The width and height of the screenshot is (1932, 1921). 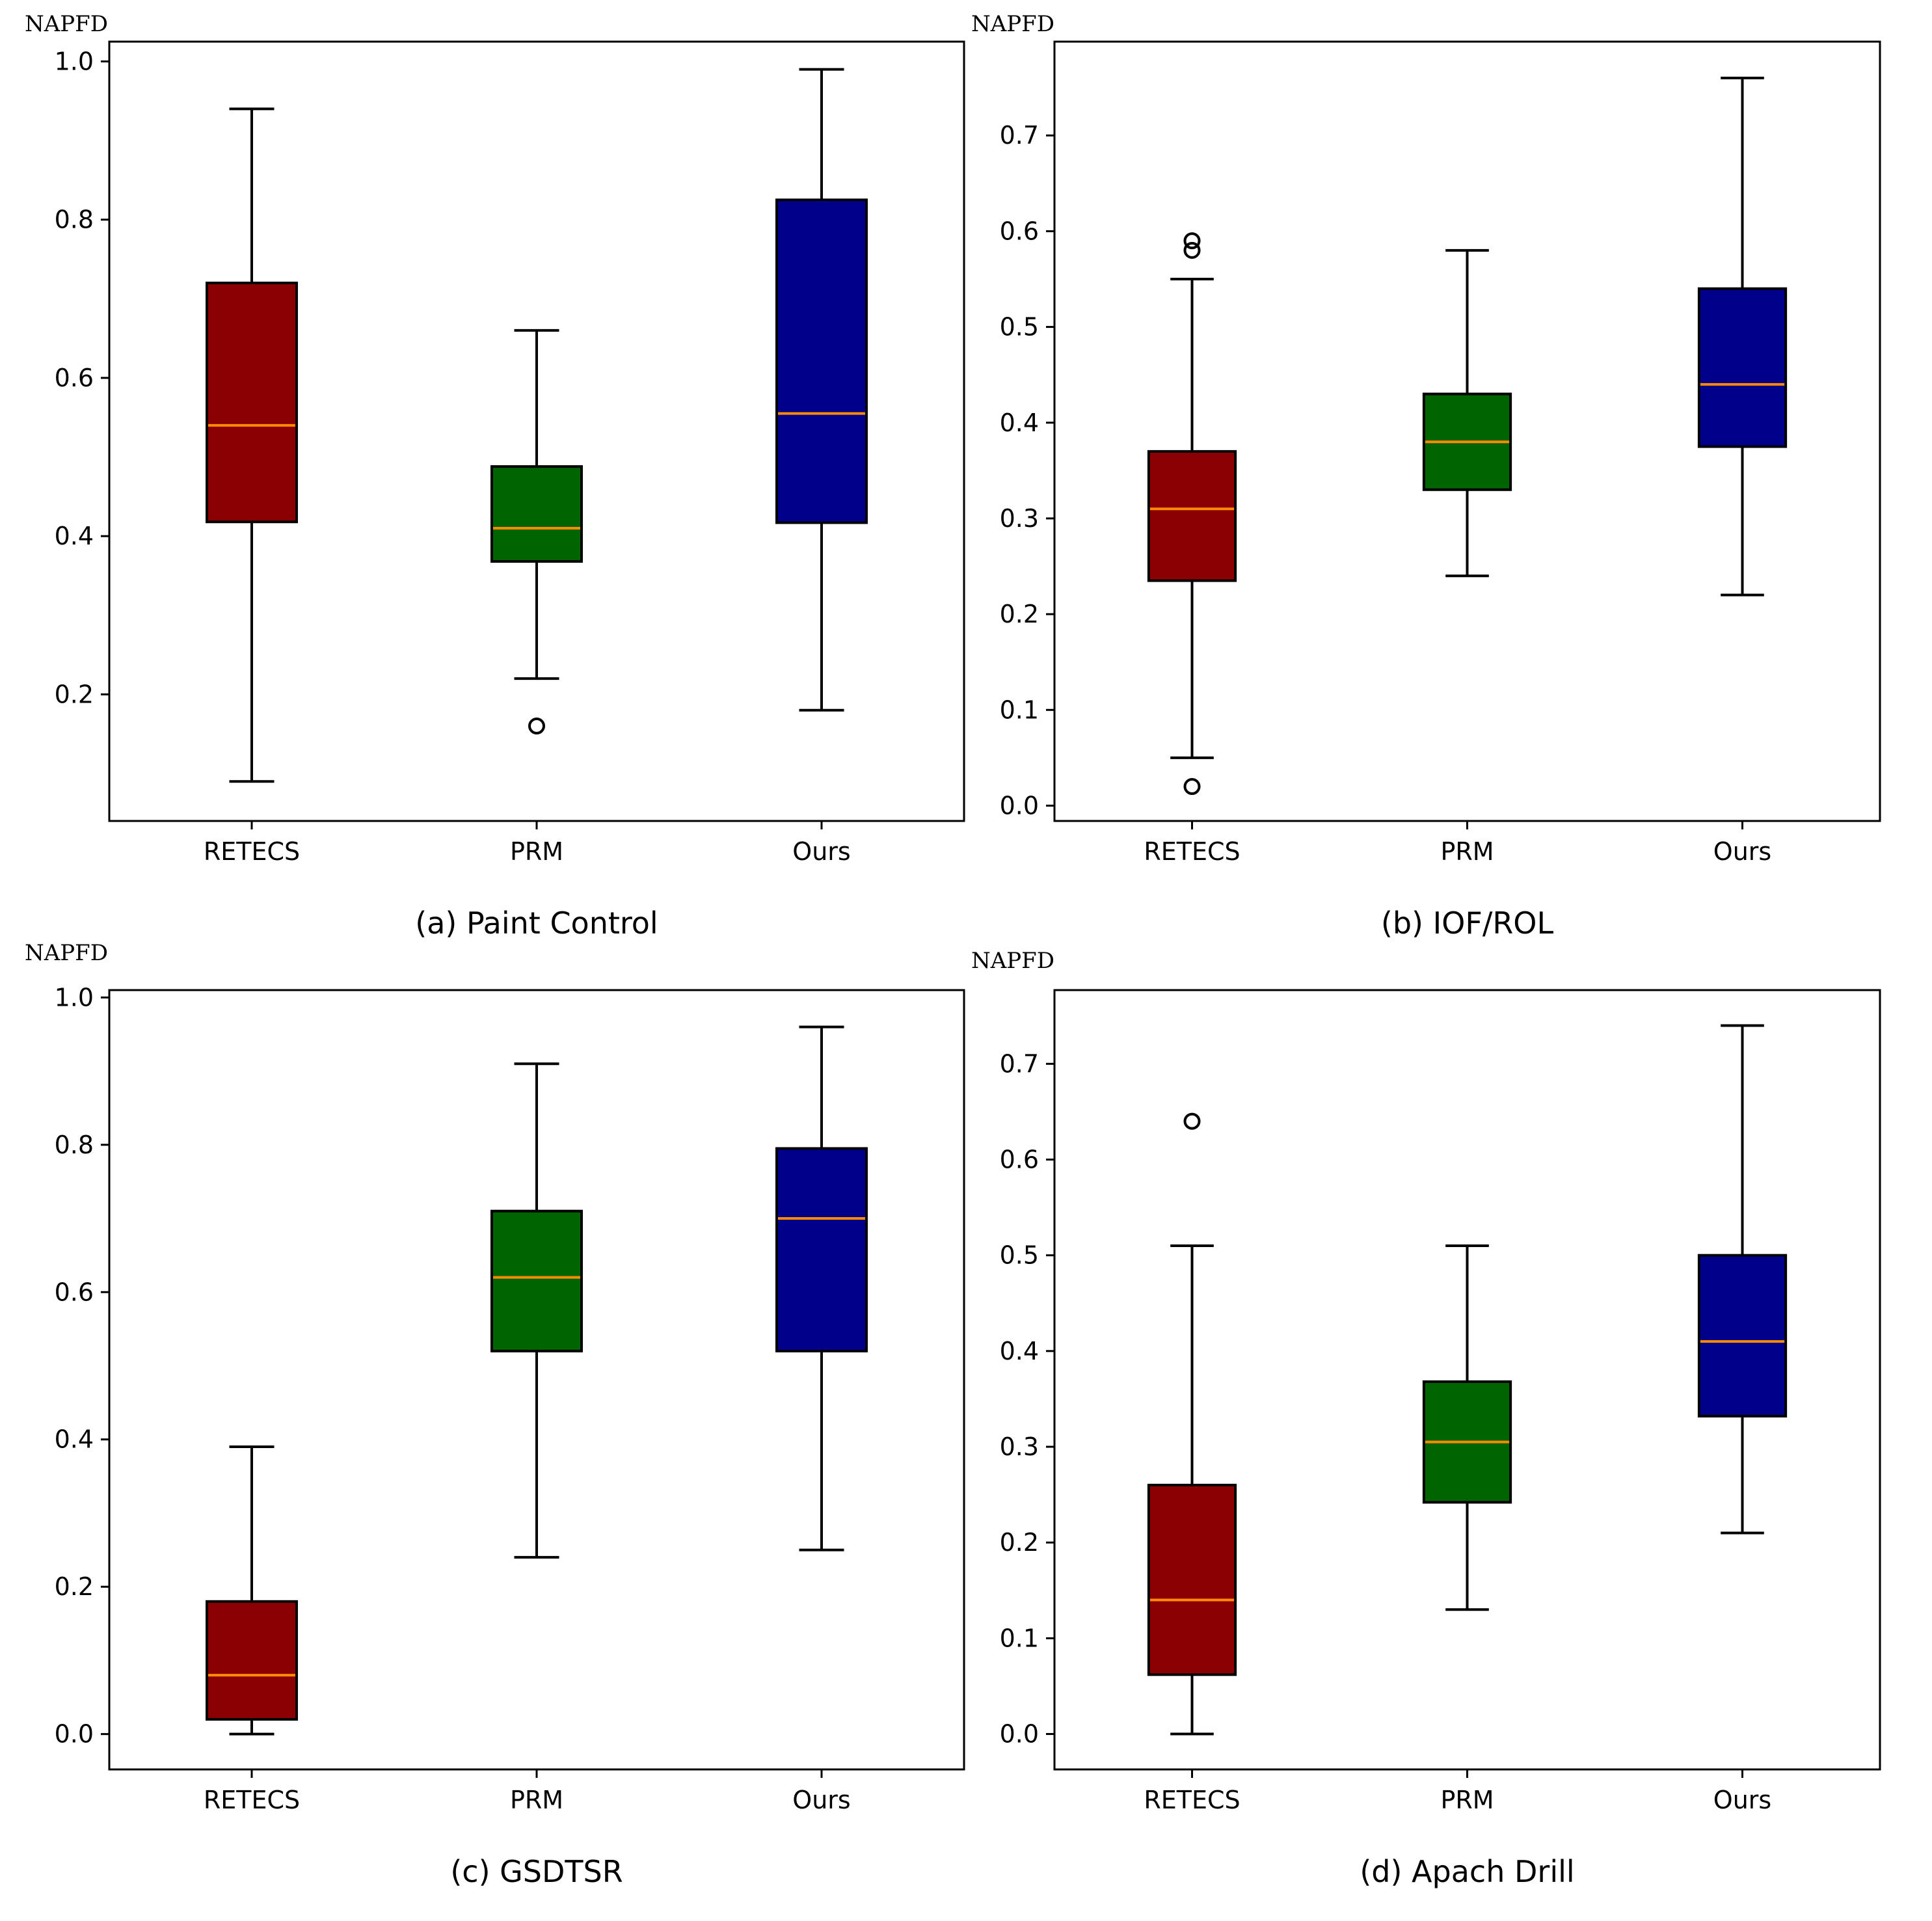 What do you see at coordinates (536, 923) in the screenshot?
I see `subplot-caption: (a) Paint Control` at bounding box center [536, 923].